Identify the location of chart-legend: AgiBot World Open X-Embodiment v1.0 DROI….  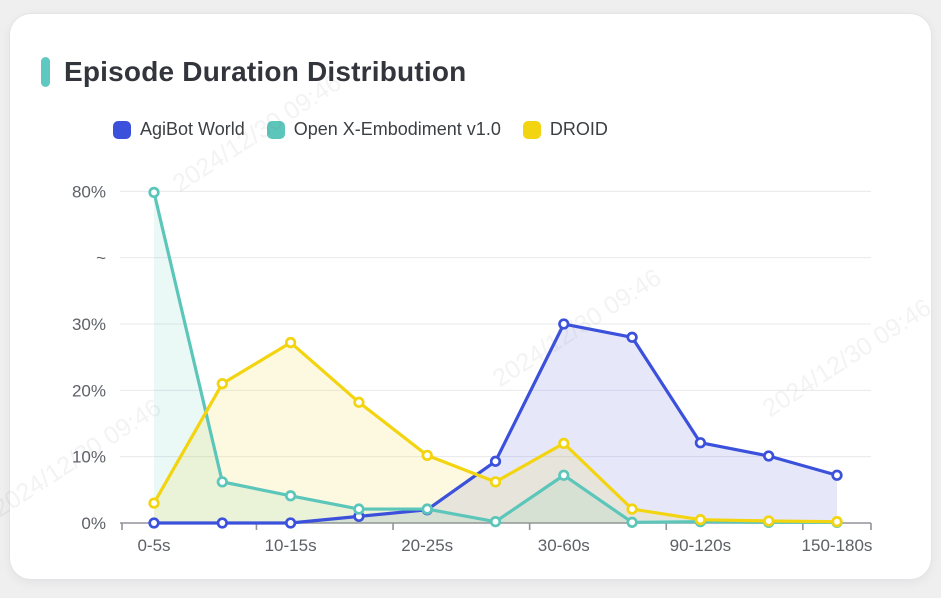
(360, 129).